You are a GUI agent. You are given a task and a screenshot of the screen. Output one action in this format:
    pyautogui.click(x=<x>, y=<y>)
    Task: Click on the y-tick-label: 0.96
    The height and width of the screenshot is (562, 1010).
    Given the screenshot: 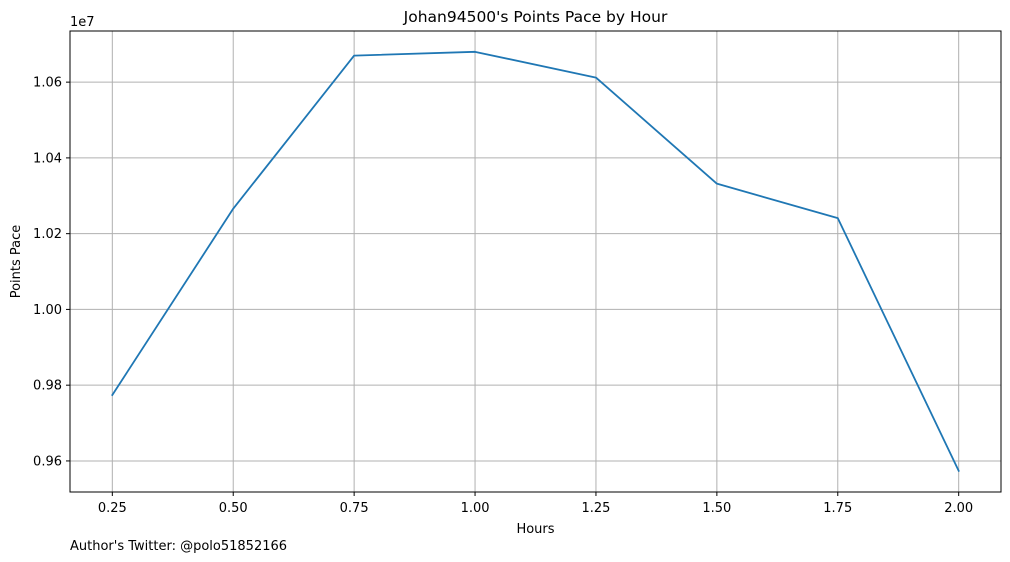 What is the action you would take?
    pyautogui.click(x=47, y=461)
    